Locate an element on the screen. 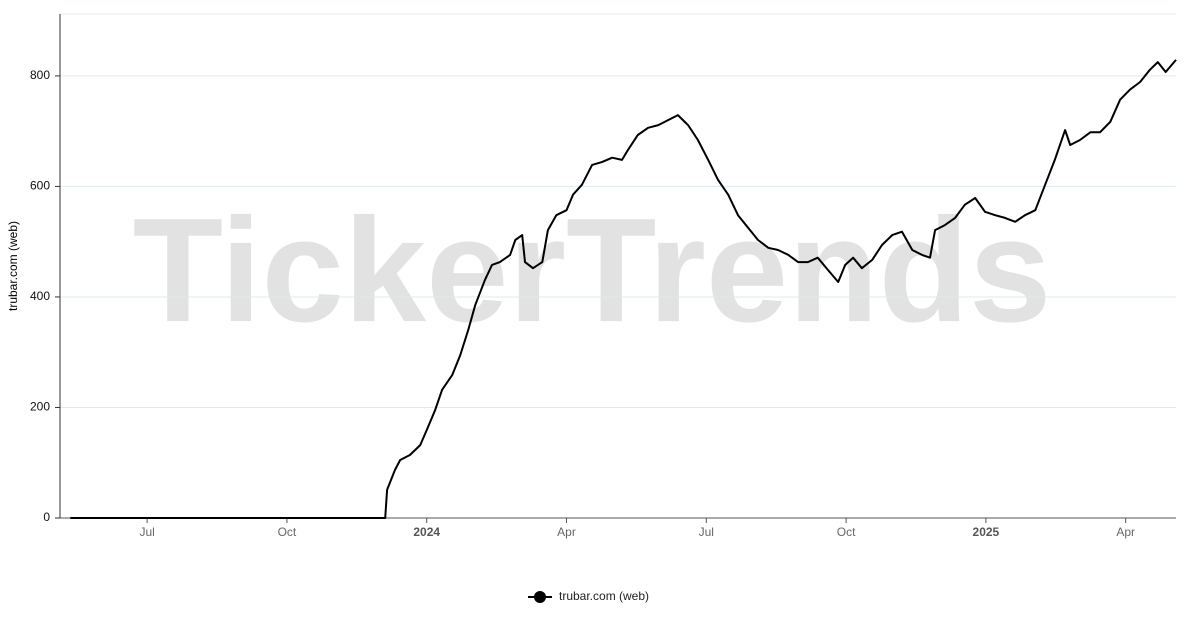 Image resolution: width=1200 pixels, height=621 pixels. y-tick-label: 0 is located at coordinates (46, 517).